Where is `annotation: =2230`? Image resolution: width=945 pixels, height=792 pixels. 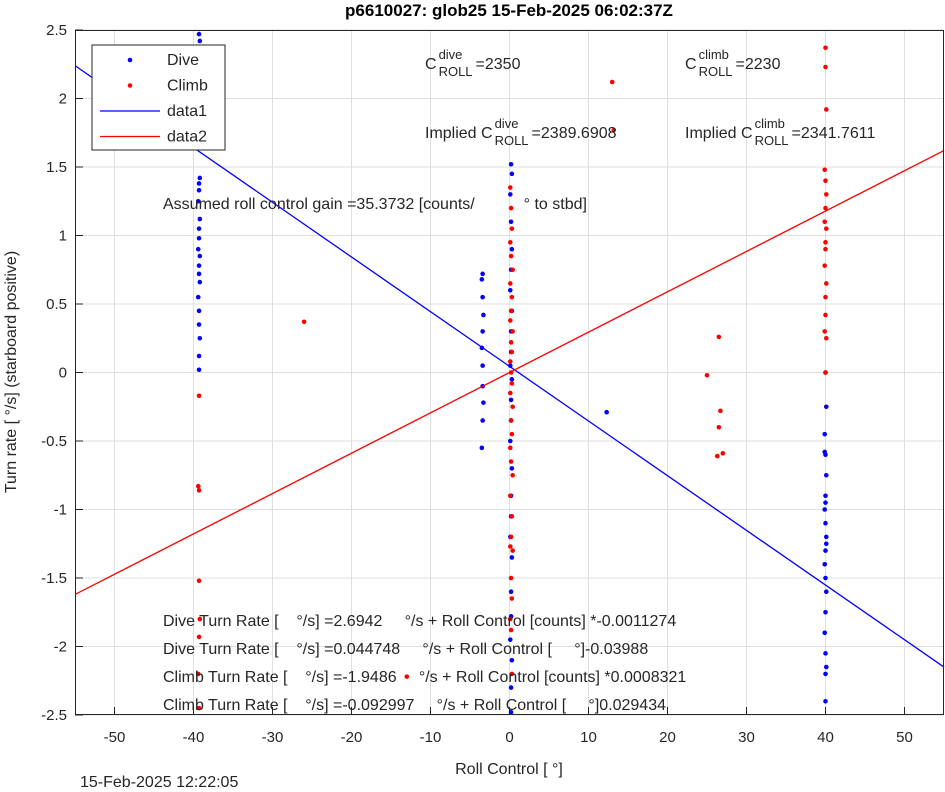 annotation: =2230 is located at coordinates (758, 64).